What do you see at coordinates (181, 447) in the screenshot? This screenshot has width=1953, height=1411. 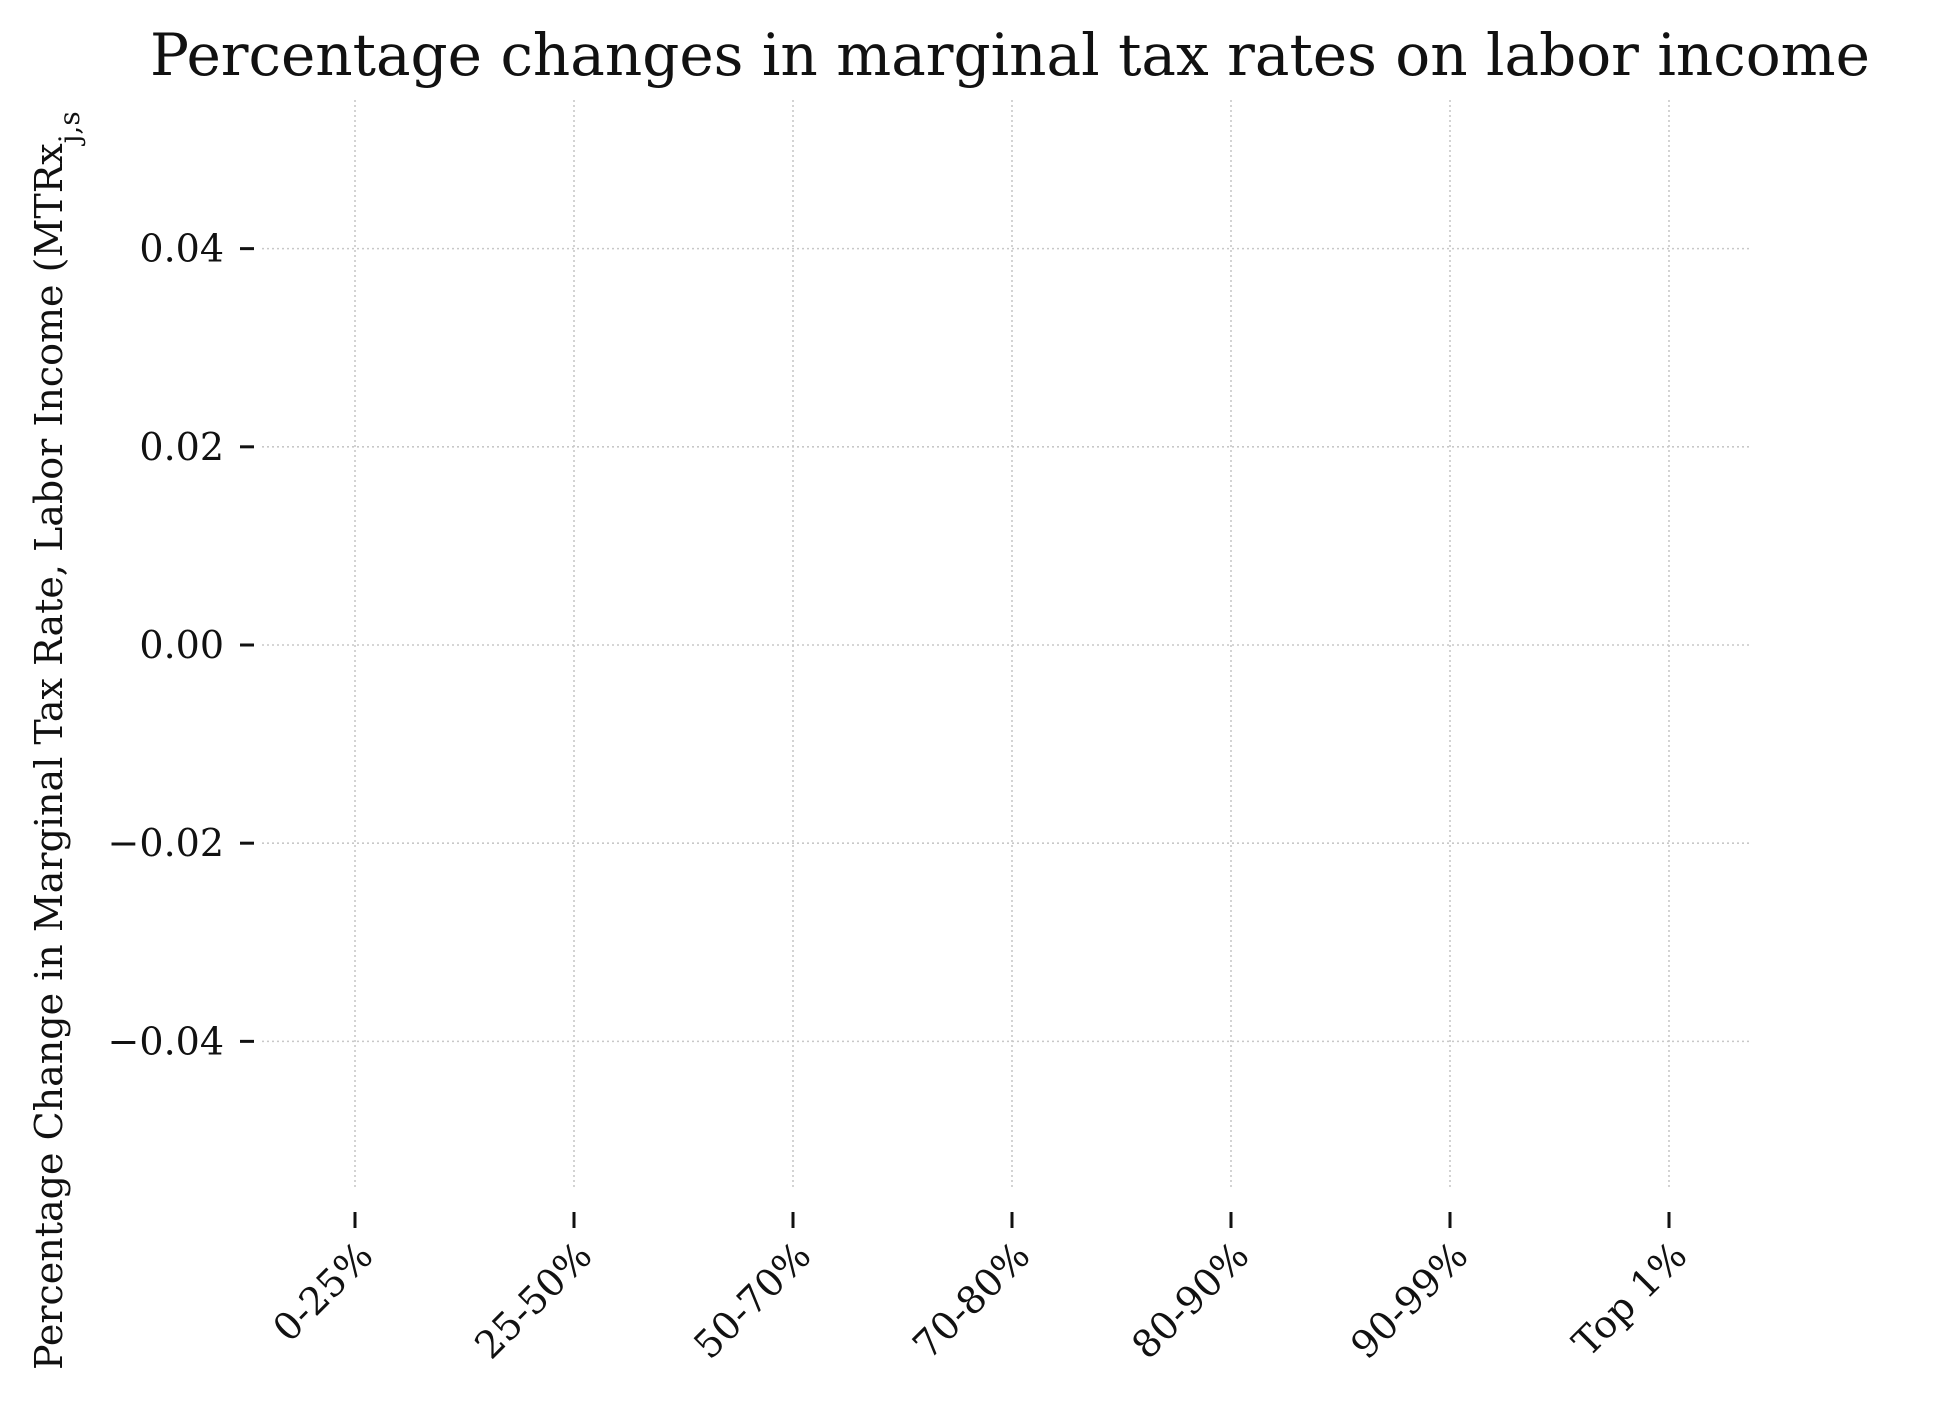 I see `y-tick-label: 0.02` at bounding box center [181, 447].